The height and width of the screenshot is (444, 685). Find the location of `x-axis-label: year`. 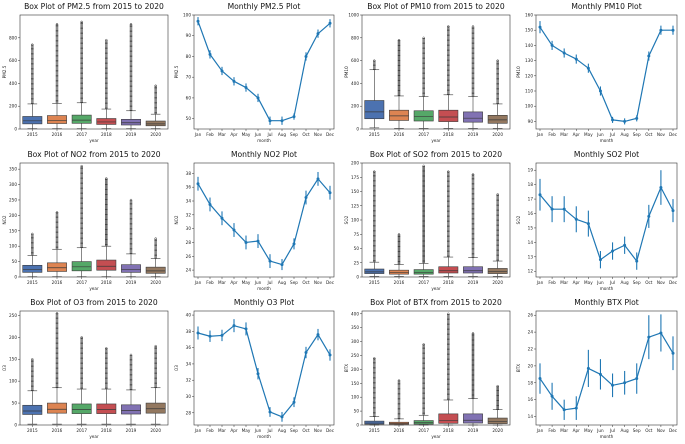

x-axis-label: year is located at coordinates (436, 436).